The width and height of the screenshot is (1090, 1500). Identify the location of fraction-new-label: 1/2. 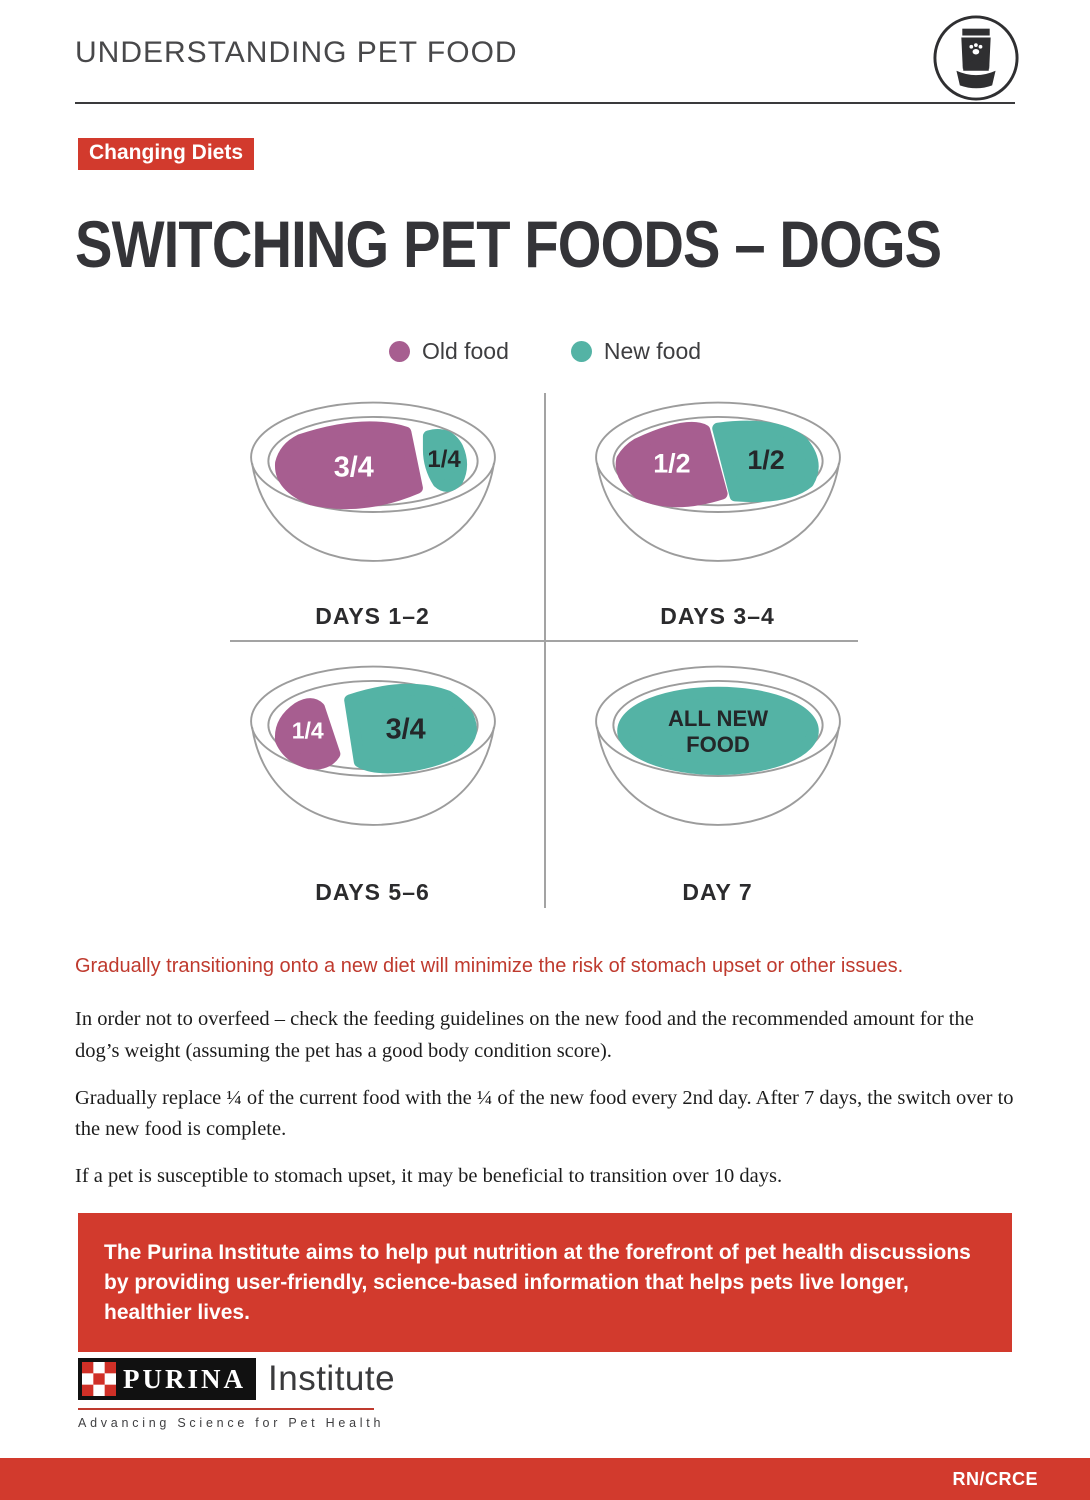
(765, 460).